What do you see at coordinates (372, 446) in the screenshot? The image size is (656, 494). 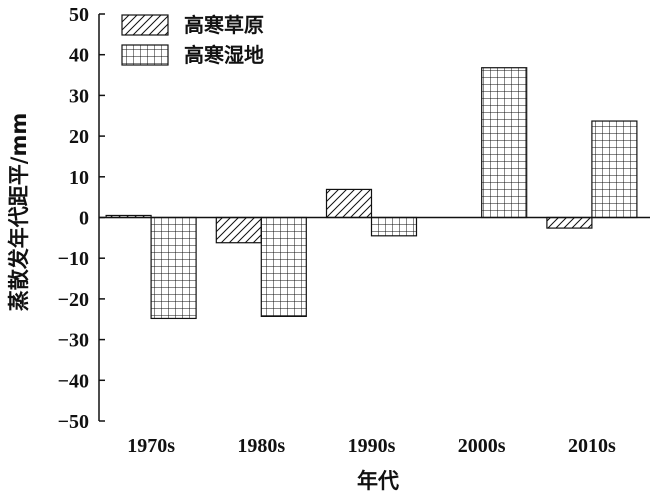 I see `x-tick-label: 1990s` at bounding box center [372, 446].